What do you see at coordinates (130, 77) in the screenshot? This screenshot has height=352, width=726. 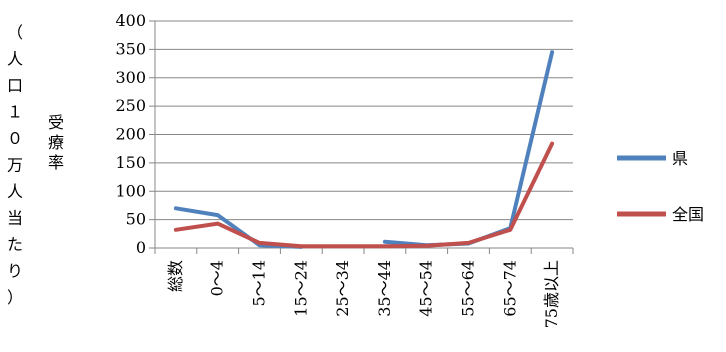 I see `y-tick-label: 300` at bounding box center [130, 77].